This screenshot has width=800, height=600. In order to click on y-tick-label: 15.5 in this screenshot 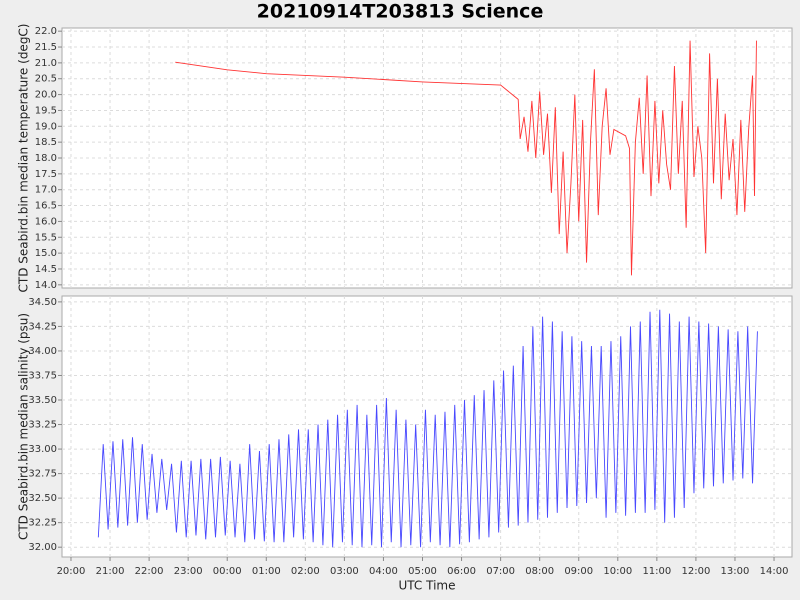, I will do `click(46, 237)`.